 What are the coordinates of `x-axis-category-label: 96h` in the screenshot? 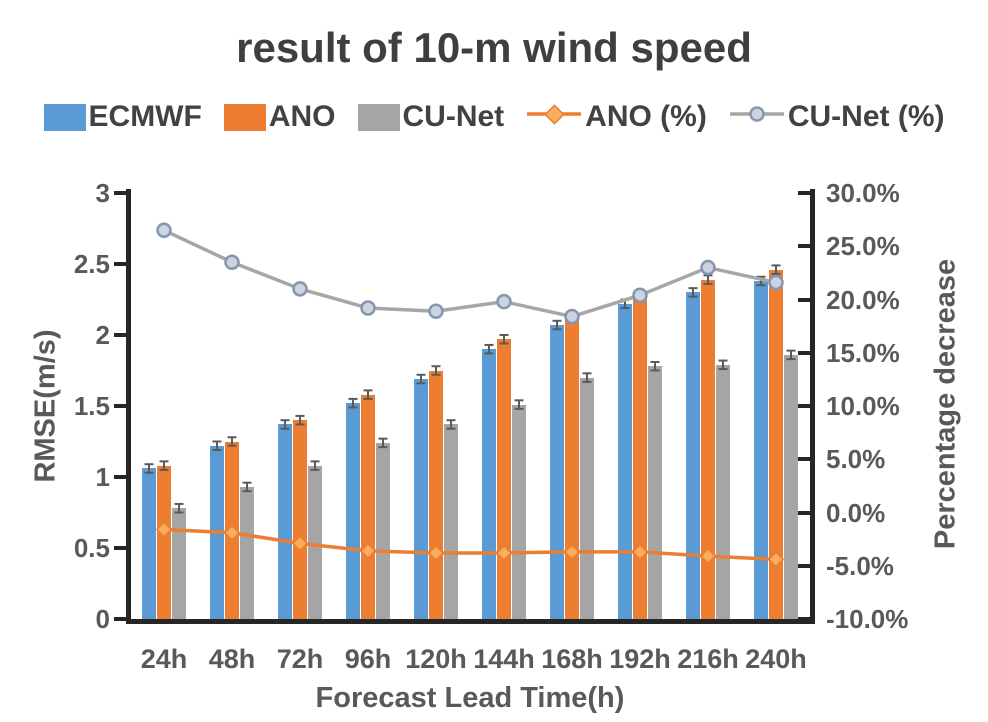 It's located at (368, 659).